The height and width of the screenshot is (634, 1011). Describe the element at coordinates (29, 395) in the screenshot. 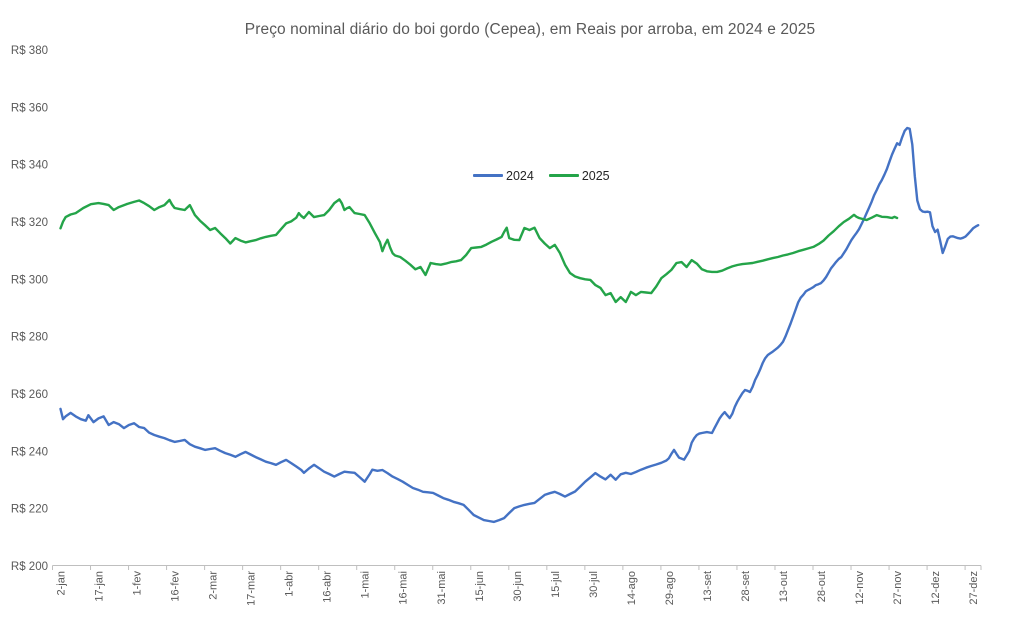

I see `y-axis-tick-label: R$ 260` at that location.